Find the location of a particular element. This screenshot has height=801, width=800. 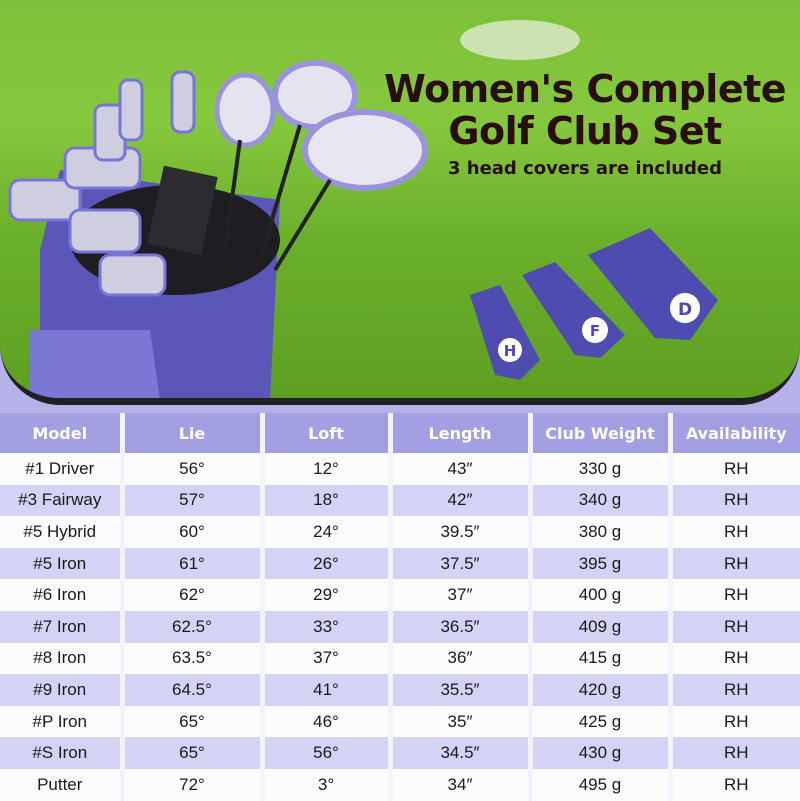

table-row: #6 Iron 62° 29° 37″ 400 g RH is located at coordinates (400, 595).